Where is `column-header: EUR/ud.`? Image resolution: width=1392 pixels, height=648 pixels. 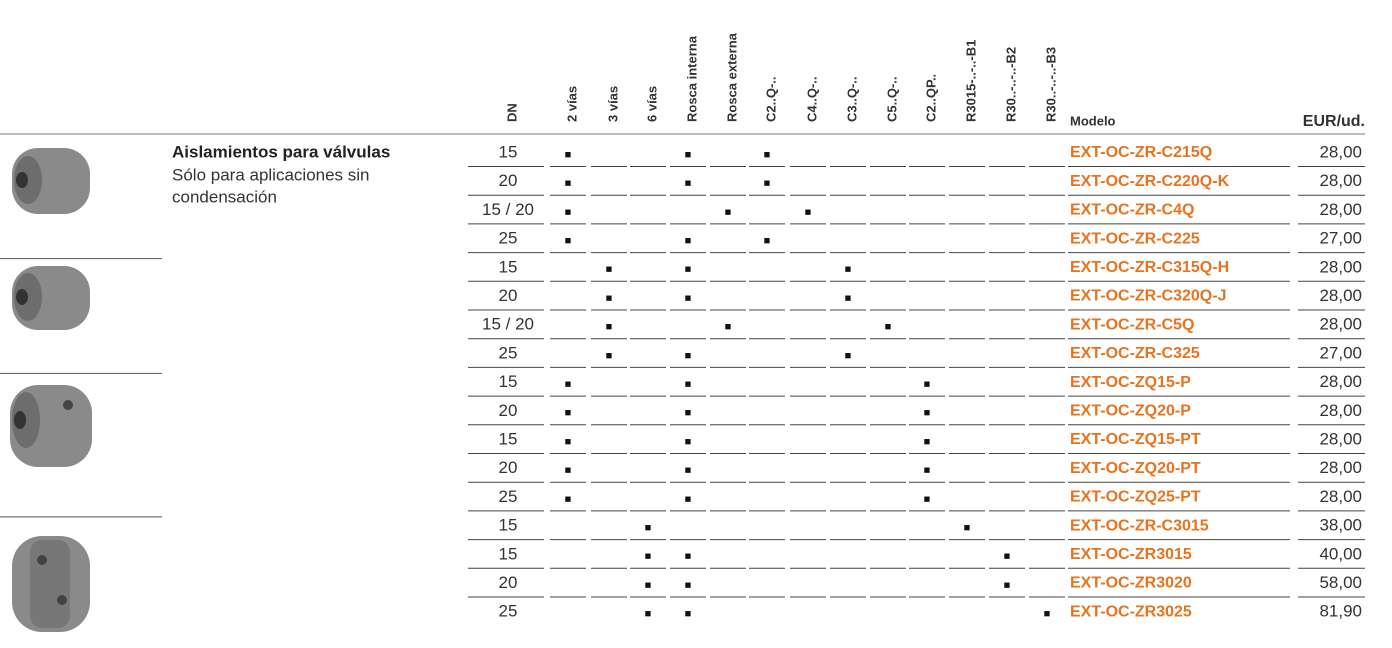 column-header: EUR/ud. is located at coordinates (1334, 121).